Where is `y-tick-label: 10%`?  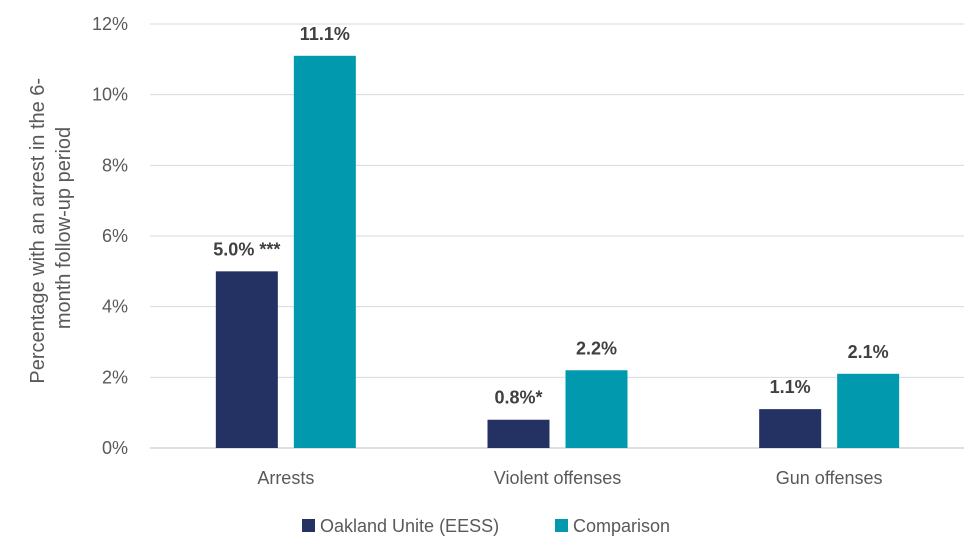 y-tick-label: 10% is located at coordinates (110, 95).